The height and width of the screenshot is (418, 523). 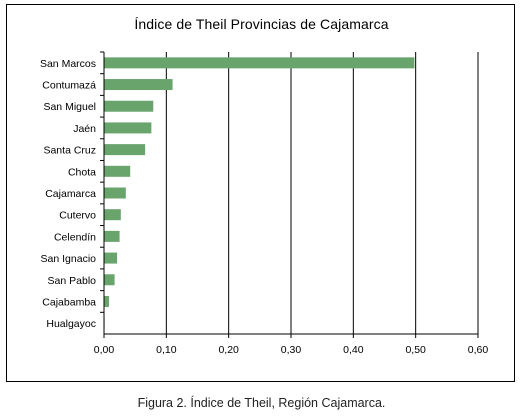 I want to click on category-label: Jaén, so click(x=84, y=129).